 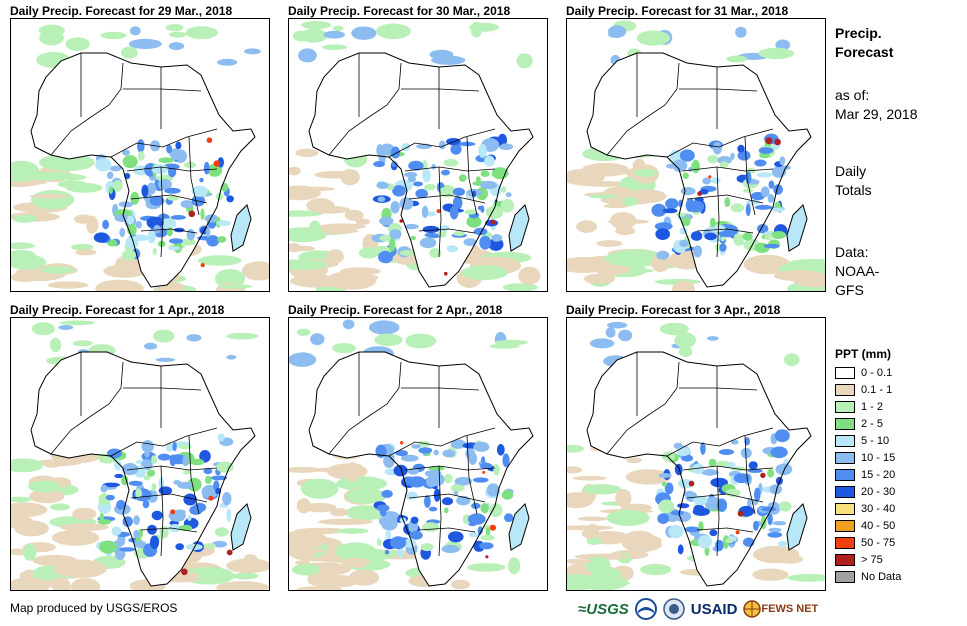 I want to click on madagascar, so click(x=241, y=228).